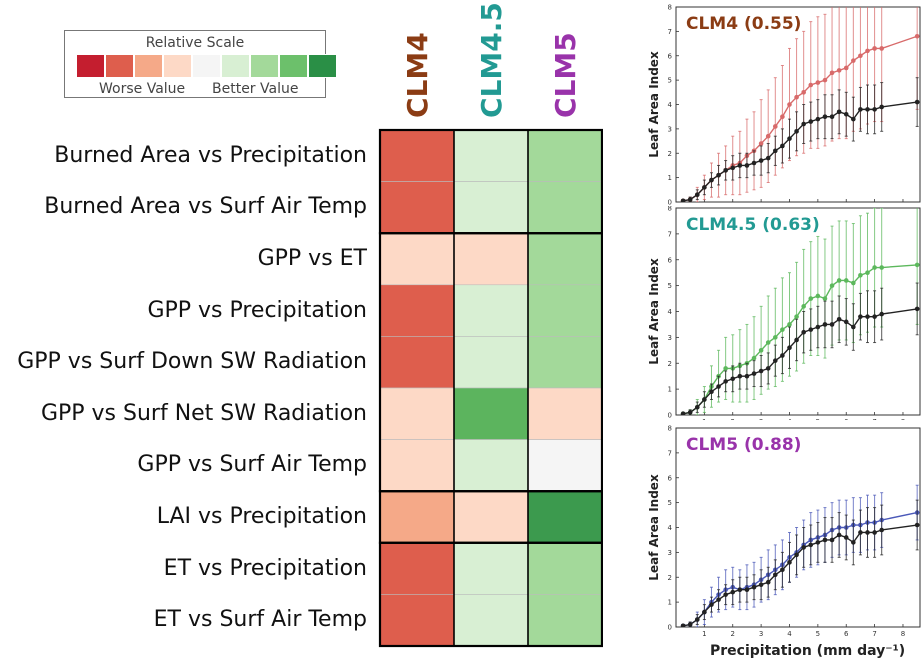 The width and height of the screenshot is (922, 666). What do you see at coordinates (195, 43) in the screenshot?
I see `legend-title: Relative Scale` at bounding box center [195, 43].